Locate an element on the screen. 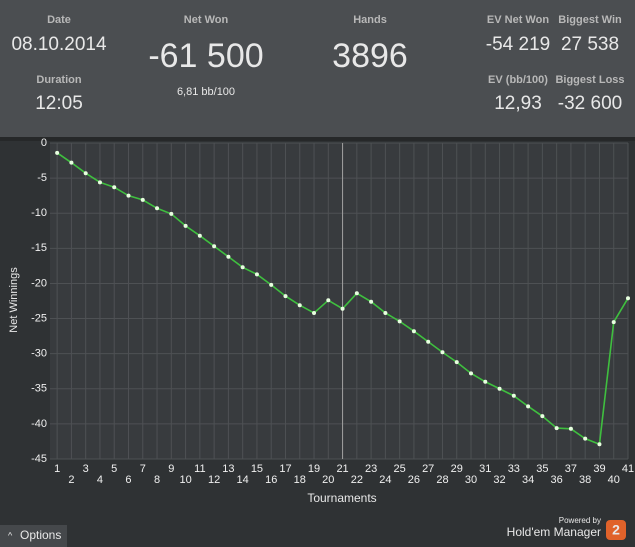 The height and width of the screenshot is (547, 635). stat-label: EV (bb/100) is located at coordinates (518, 80).